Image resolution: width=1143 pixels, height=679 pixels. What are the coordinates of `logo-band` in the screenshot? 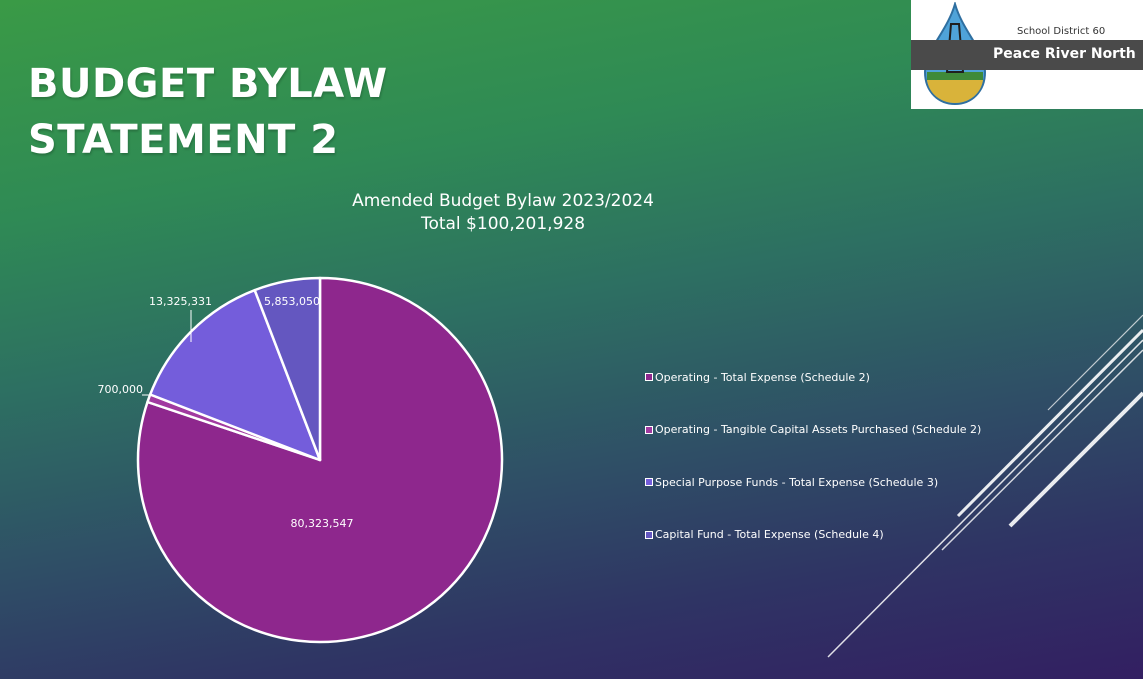 It's located at (1027, 55).